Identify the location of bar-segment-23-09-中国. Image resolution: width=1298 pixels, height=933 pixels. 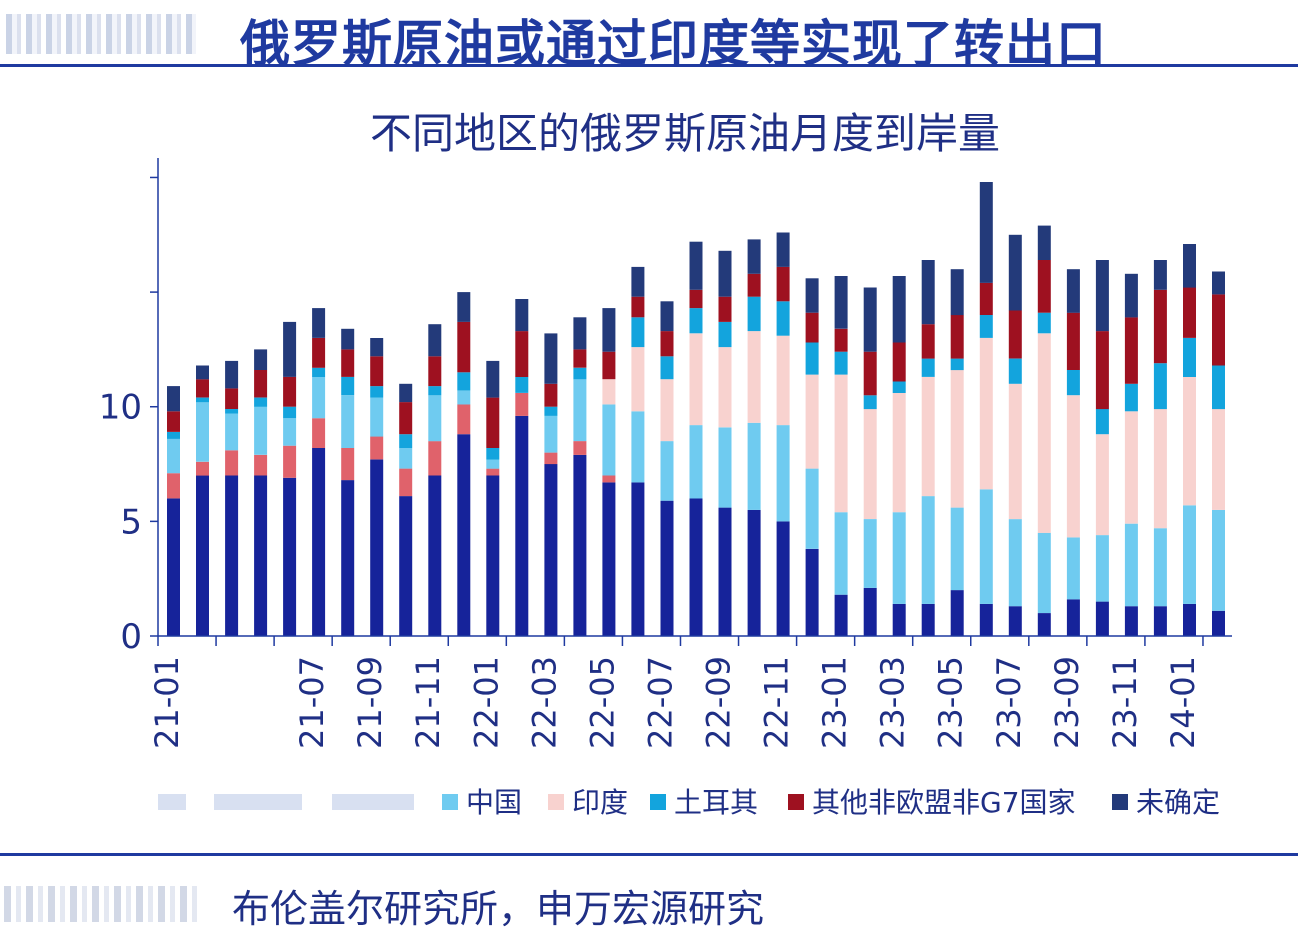
(1102, 568).